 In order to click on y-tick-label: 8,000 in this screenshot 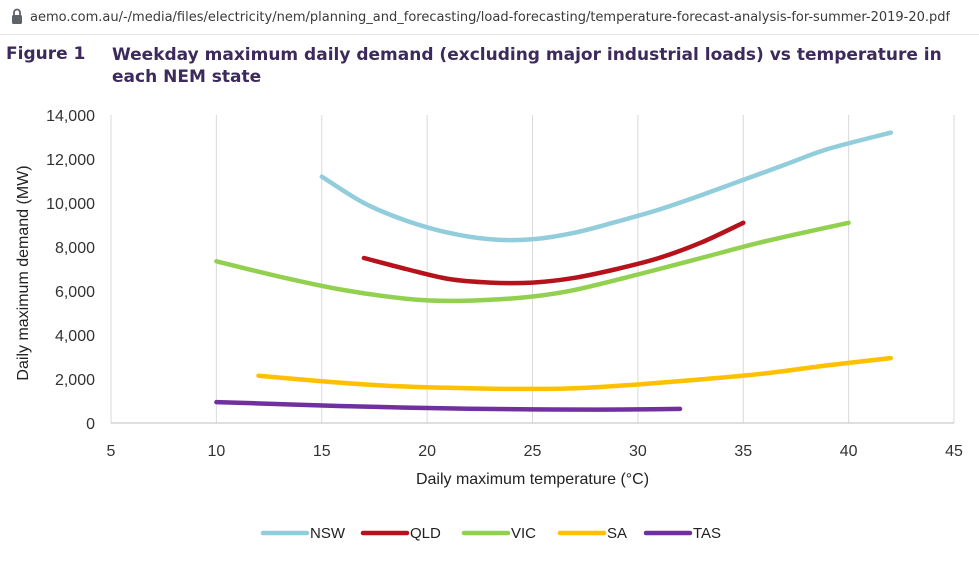, I will do `click(75, 248)`.